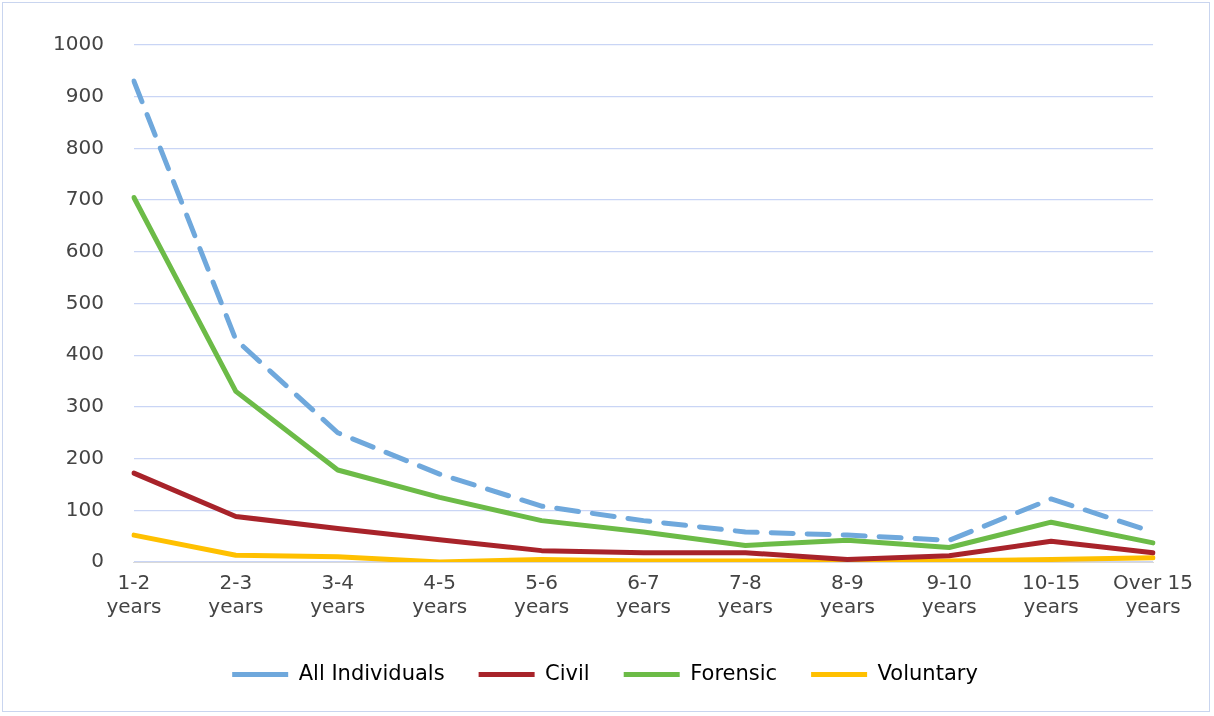 This screenshot has width=1214, height=716. I want to click on x-tick-label: Over 15 years, so click(1153, 594).